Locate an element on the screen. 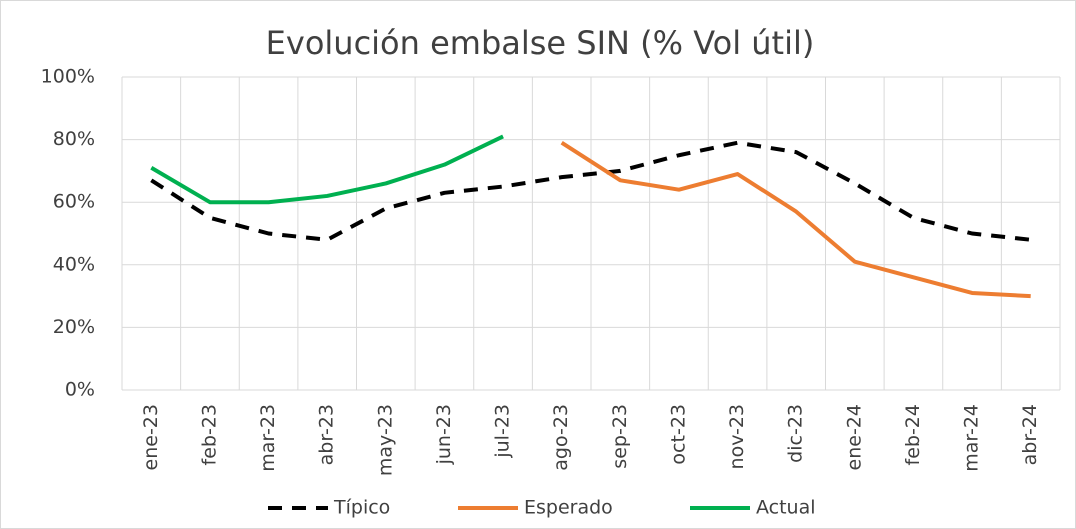 Image resolution: width=1076 pixels, height=529 pixels. x-tick-label: abr-24 is located at coordinates (1030, 434).